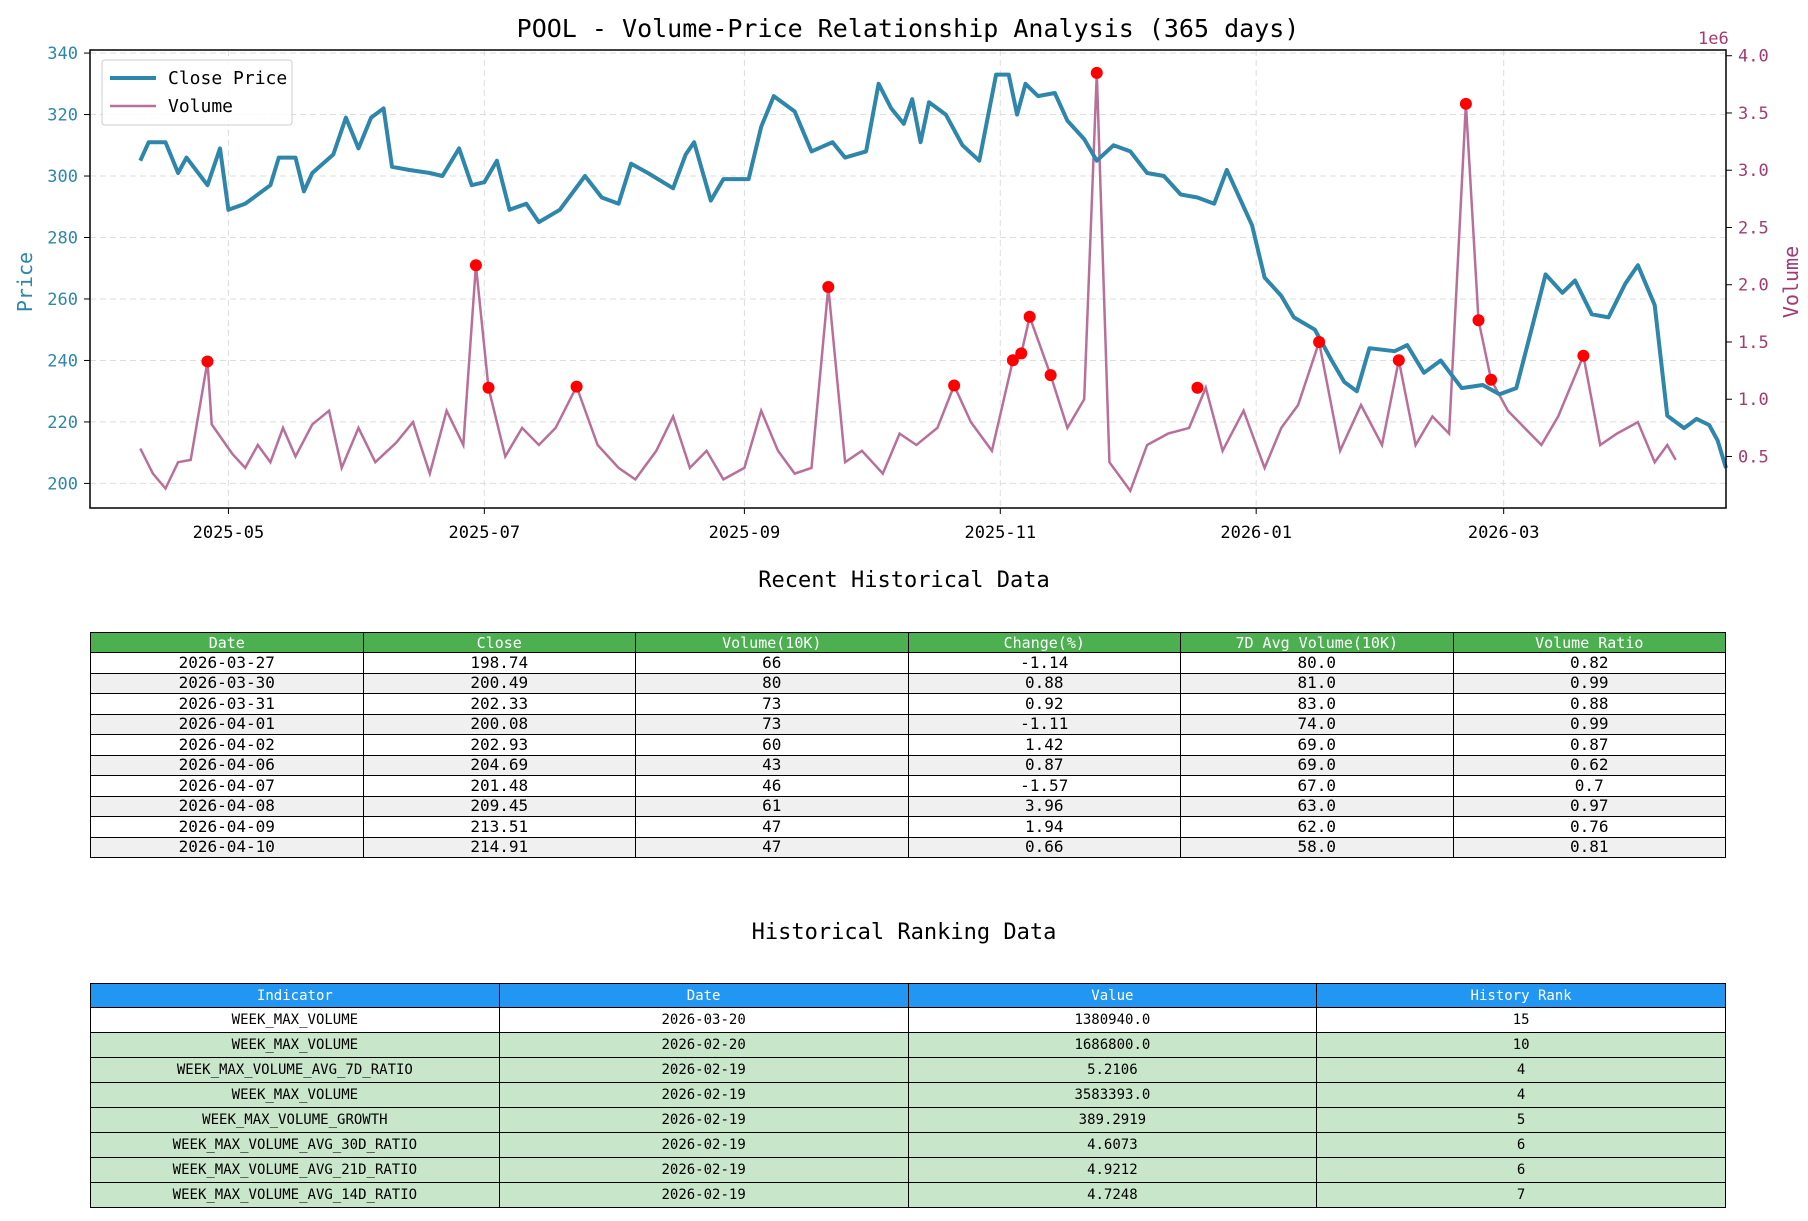 The width and height of the screenshot is (1808, 1221). What do you see at coordinates (1521, 1120) in the screenshot?
I see `table-cell: 5` at bounding box center [1521, 1120].